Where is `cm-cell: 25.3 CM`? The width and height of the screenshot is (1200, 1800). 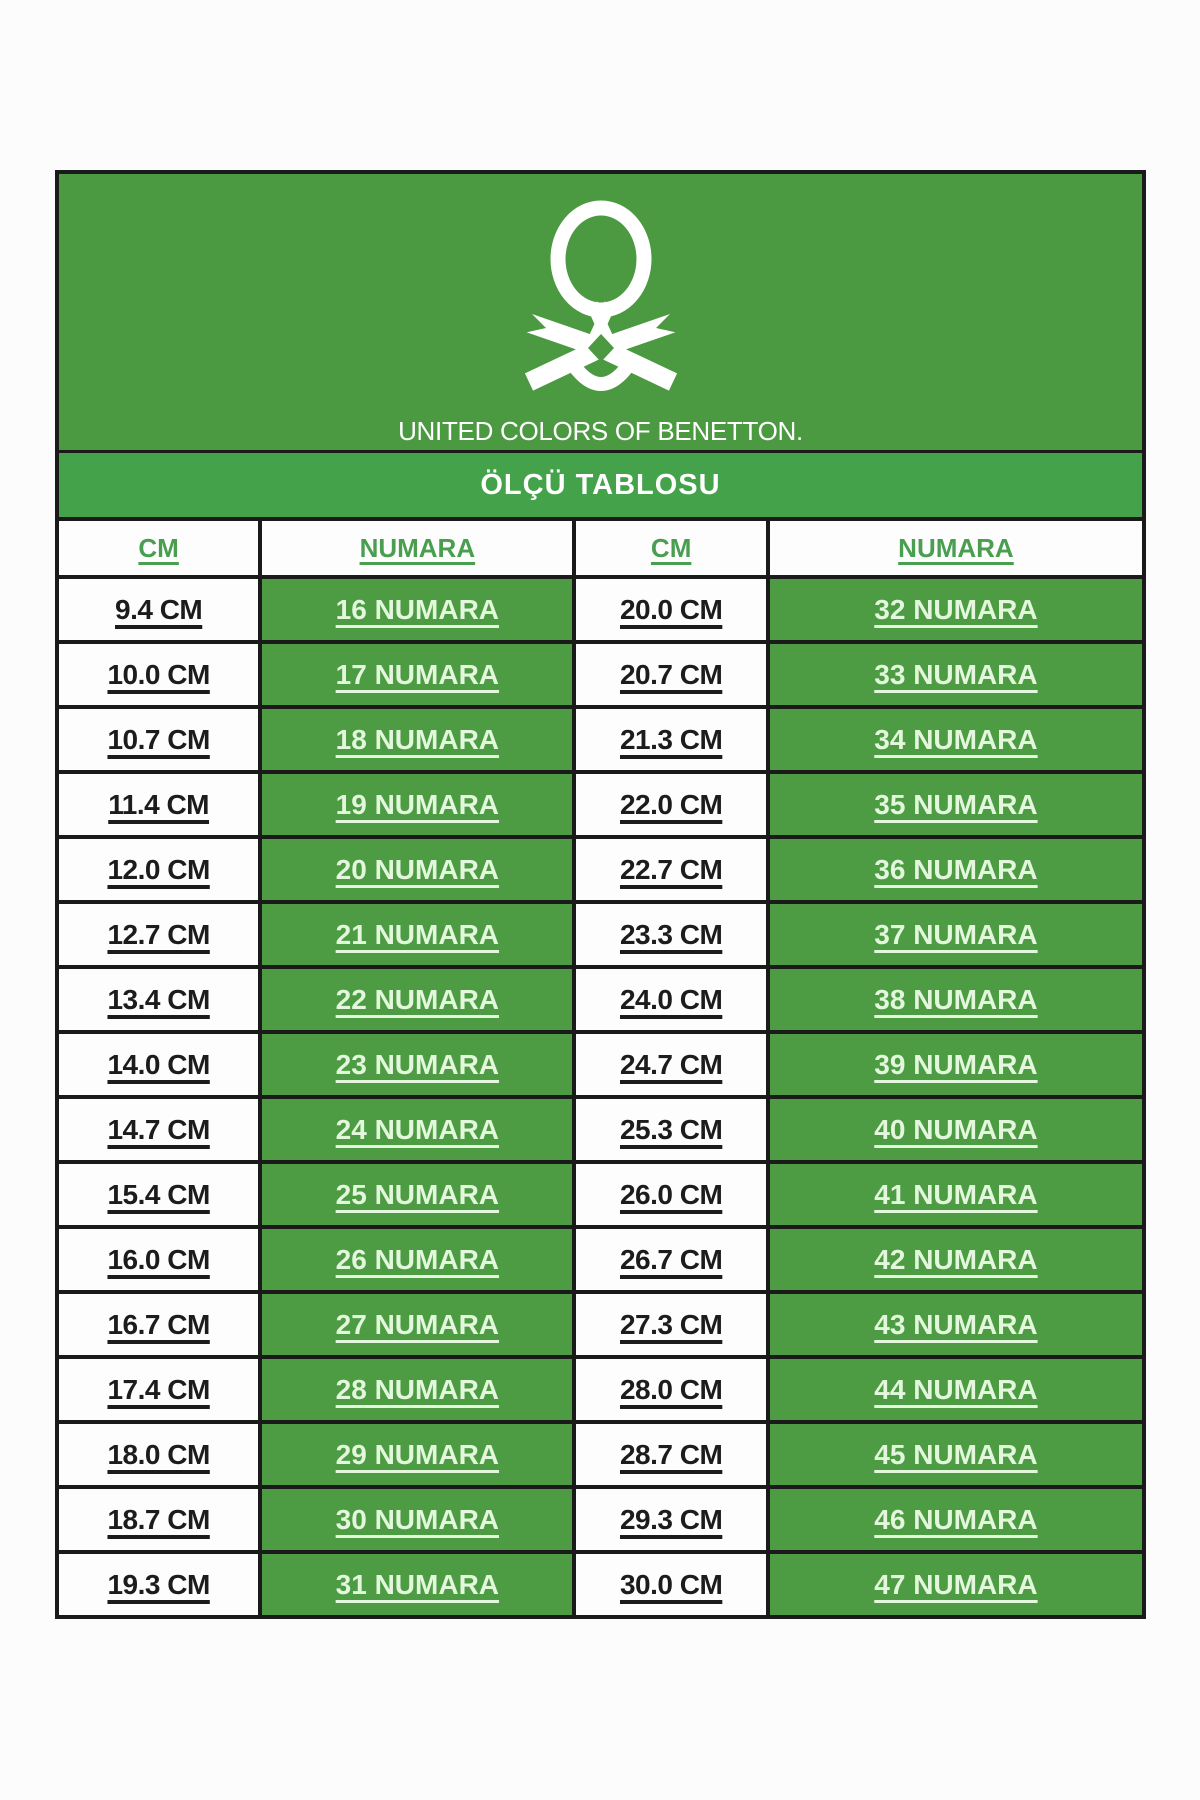 cm-cell: 25.3 CM is located at coordinates (671, 1129).